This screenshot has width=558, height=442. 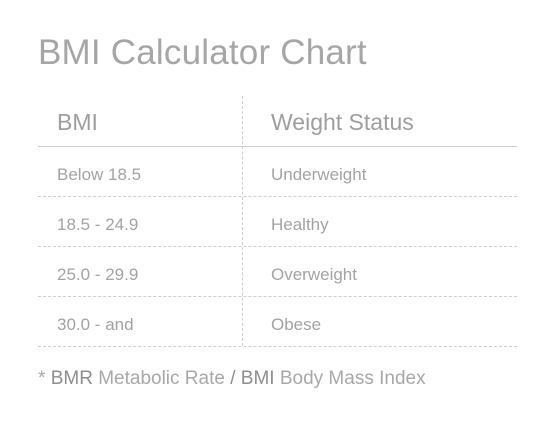 What do you see at coordinates (319, 174) in the screenshot?
I see `weight-status-cell: Underweight` at bounding box center [319, 174].